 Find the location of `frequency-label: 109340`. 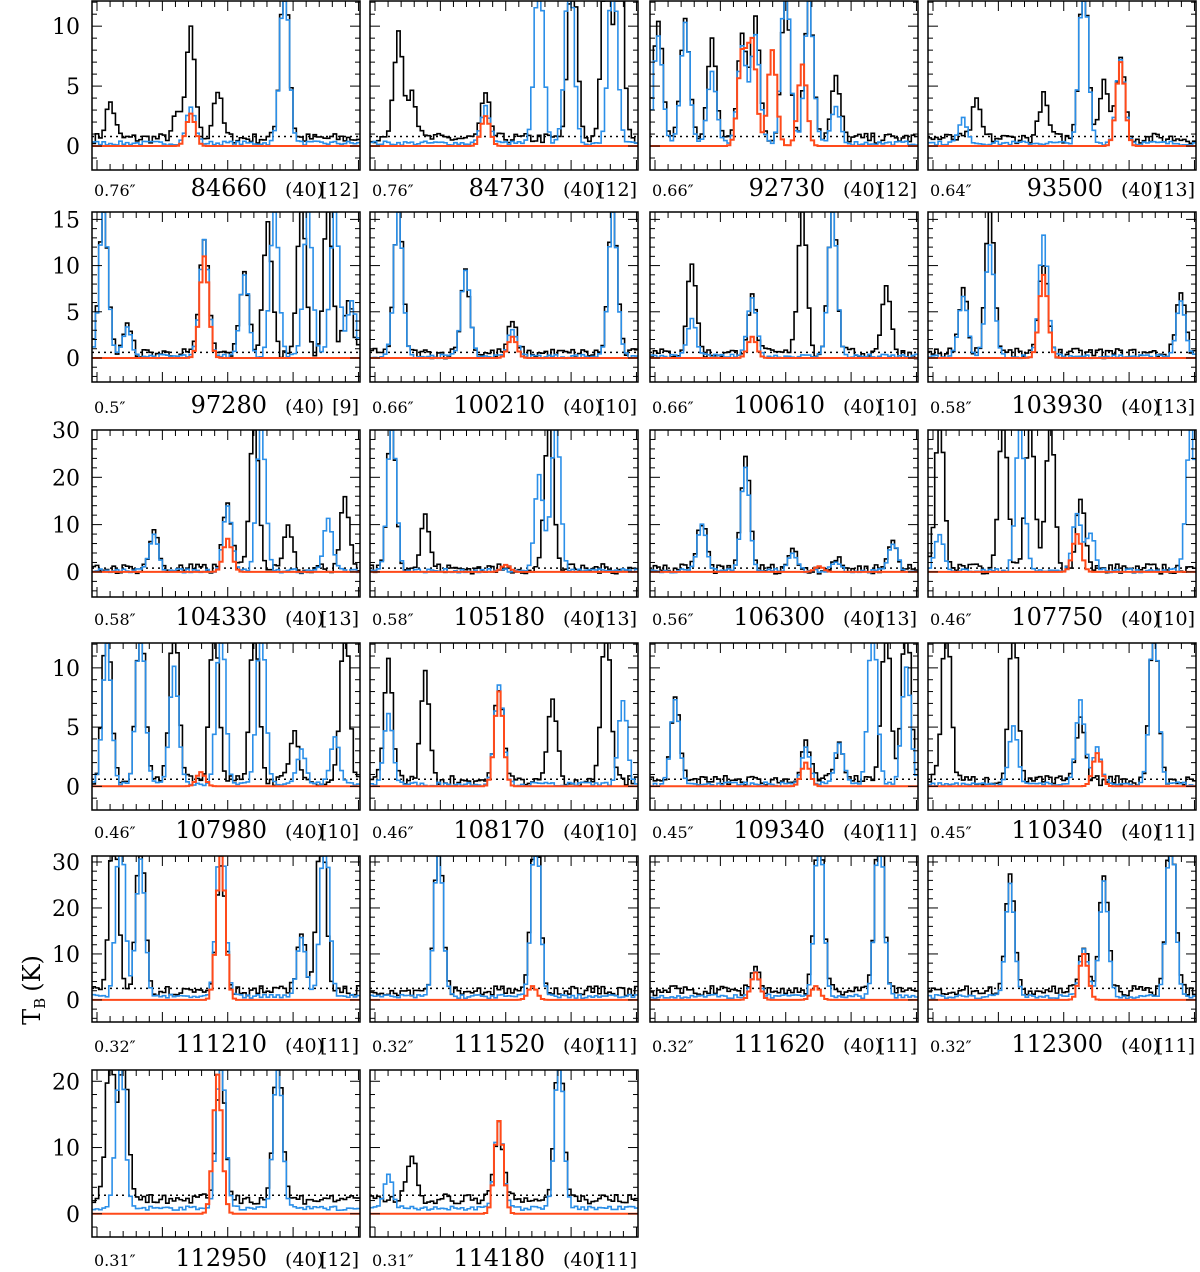

frequency-label: 109340 is located at coordinates (779, 830).